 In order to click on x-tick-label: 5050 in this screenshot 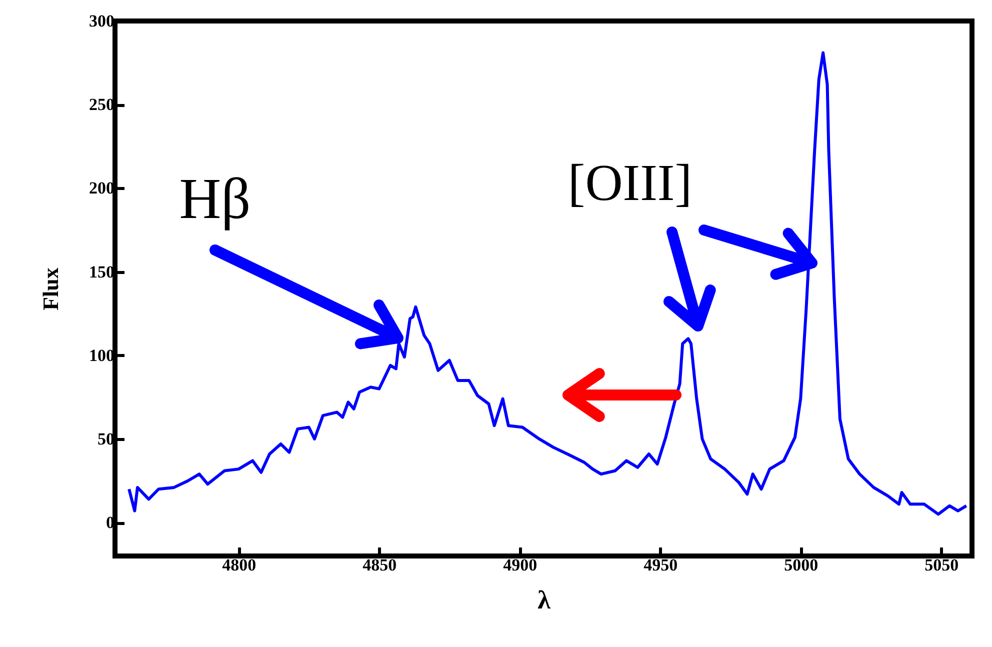, I will do `click(941, 565)`.